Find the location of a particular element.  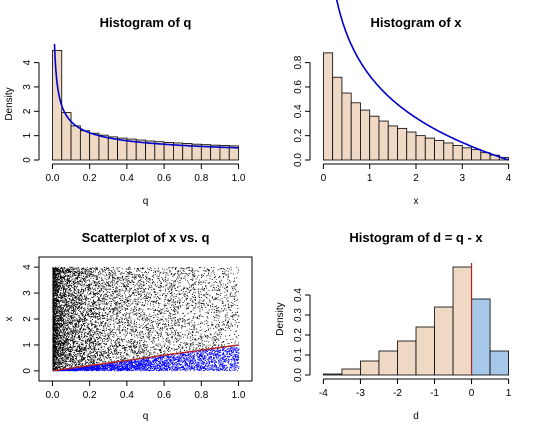

y-tick-label: 0.1 is located at coordinates (298, 355).